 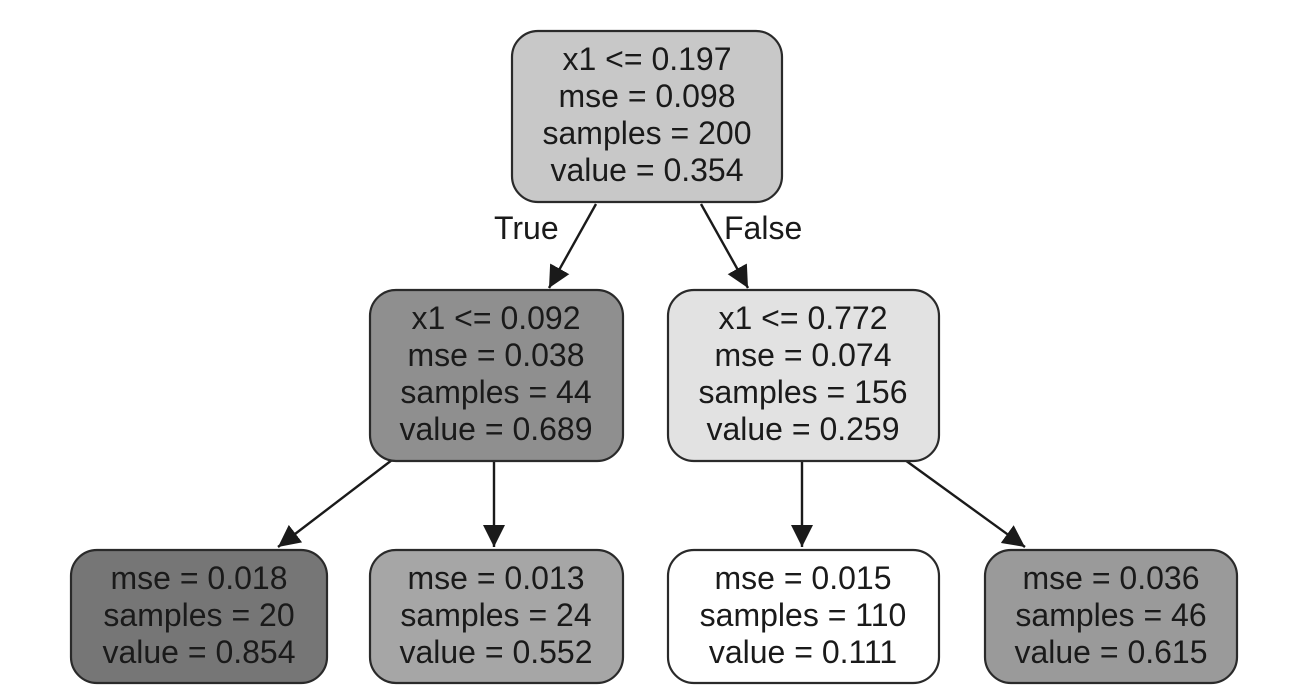 What do you see at coordinates (572, 246) in the screenshot?
I see `edge-root-to-left` at bounding box center [572, 246].